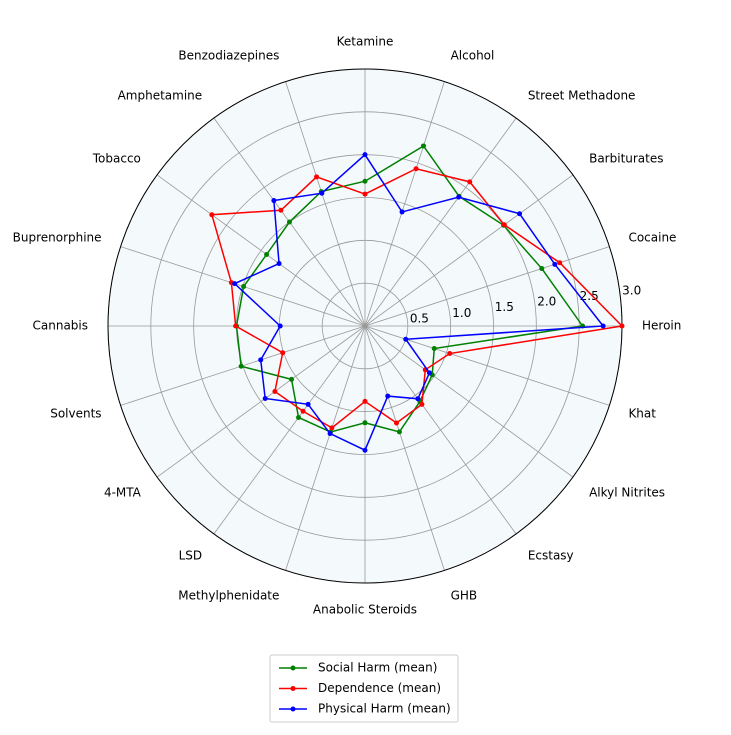 The height and width of the screenshot is (735, 731). What do you see at coordinates (228, 55) in the screenshot?
I see `category-label: Benzodiazepines` at bounding box center [228, 55].